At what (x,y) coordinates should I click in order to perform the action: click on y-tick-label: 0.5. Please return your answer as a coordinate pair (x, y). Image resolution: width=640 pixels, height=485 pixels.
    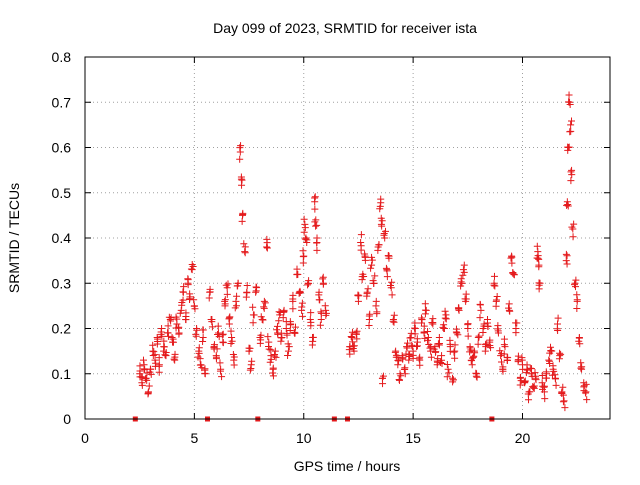
    Looking at the image, I should click on (62, 193).